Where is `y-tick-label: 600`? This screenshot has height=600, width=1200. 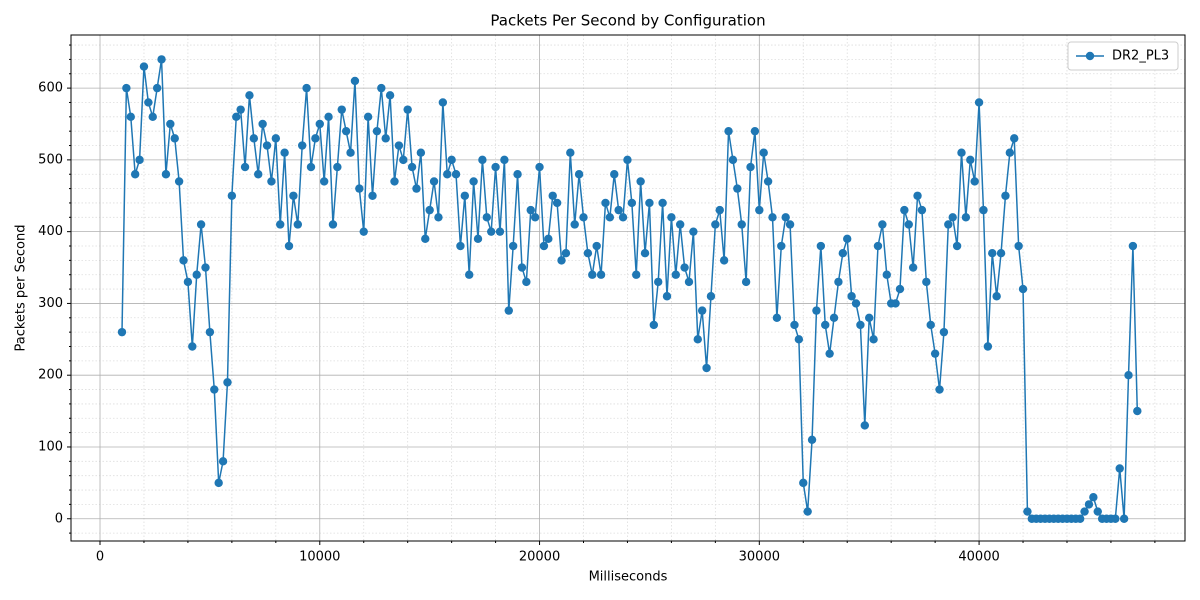 y-tick-label: 600 is located at coordinates (50, 88).